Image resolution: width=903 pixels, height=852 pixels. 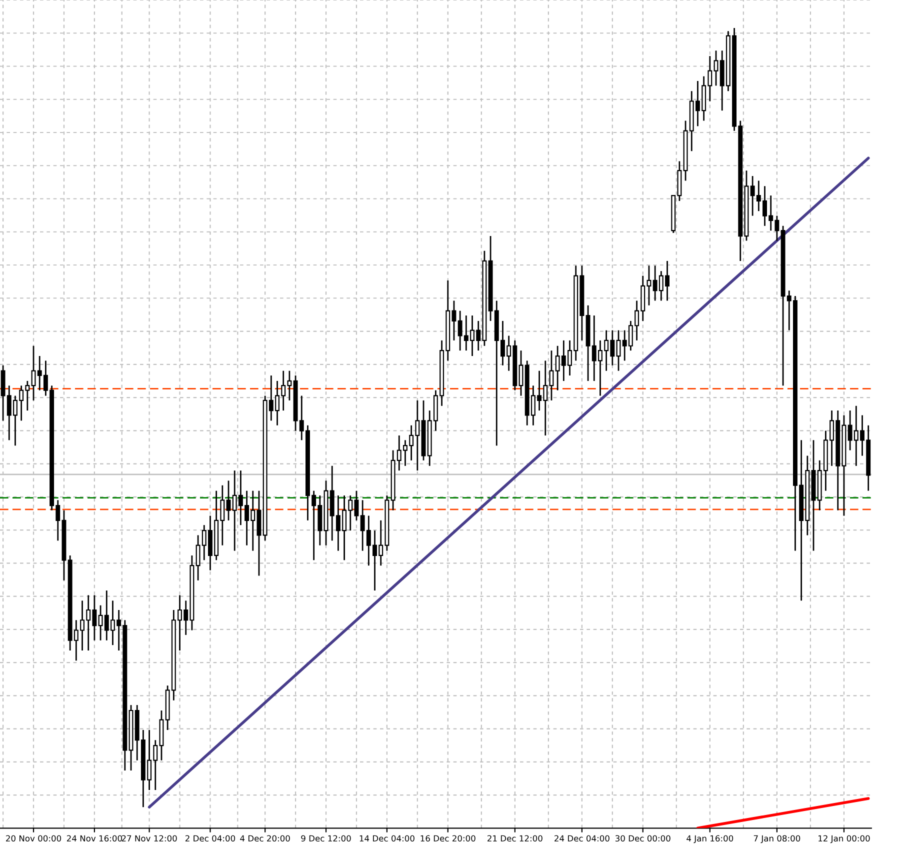 I want to click on x-tick-label: 27 Nov 12:00, so click(x=149, y=838).